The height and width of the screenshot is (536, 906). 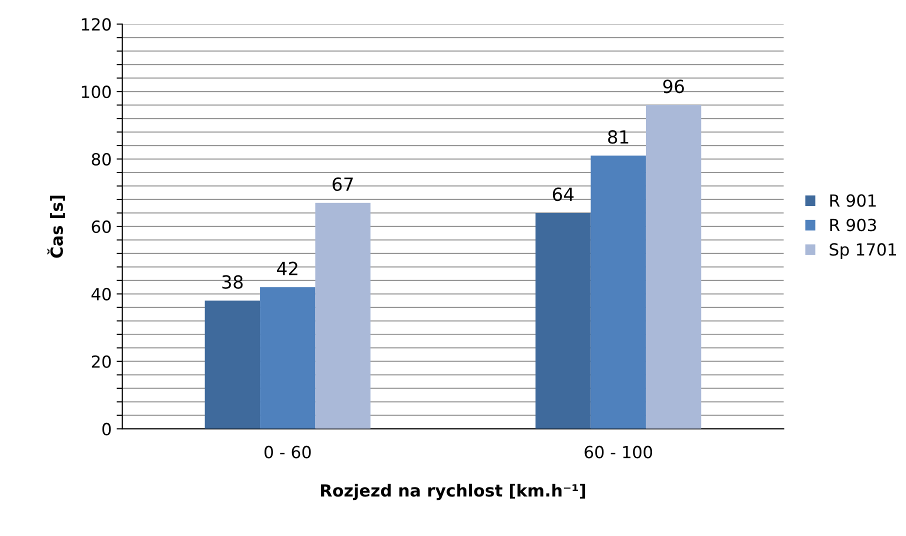 What do you see at coordinates (287, 452) in the screenshot?
I see `x-tick-label: 0 - 60` at bounding box center [287, 452].